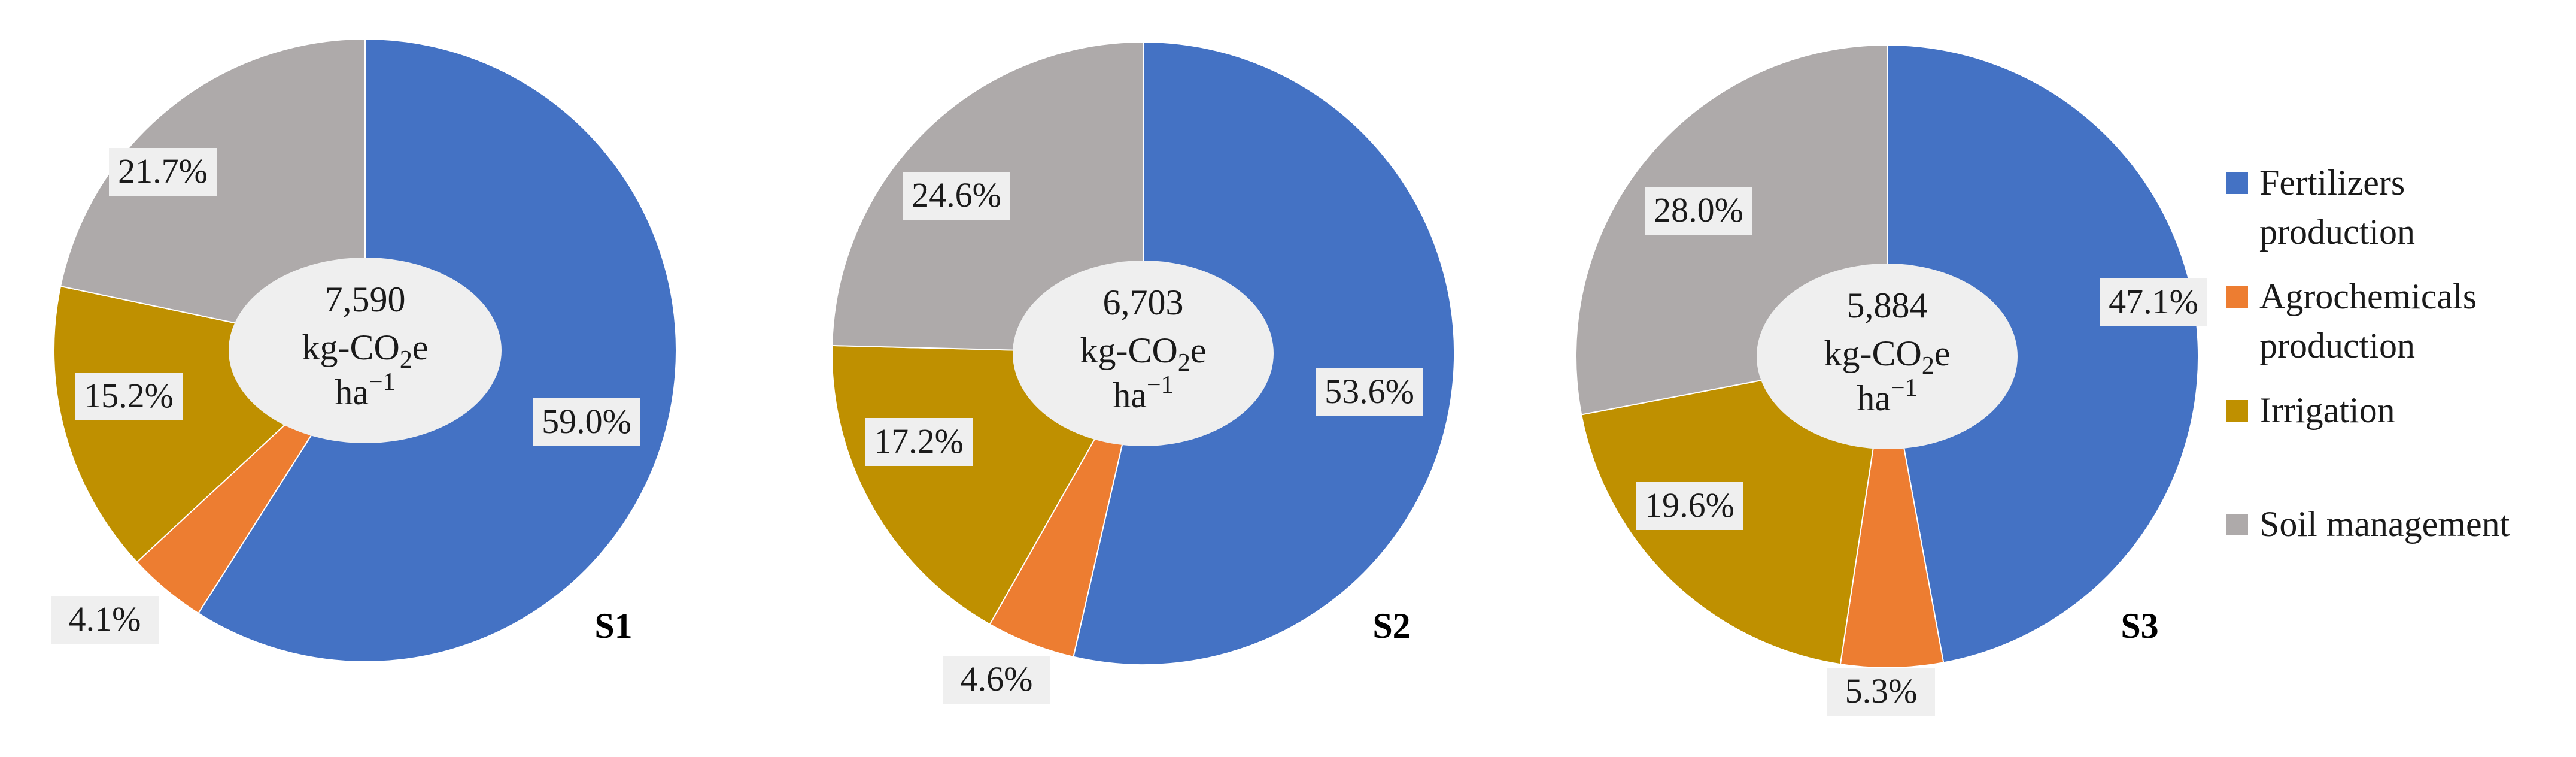 This screenshot has height=757, width=2576. I want to click on data-label-soil: 21.7%, so click(163, 172).